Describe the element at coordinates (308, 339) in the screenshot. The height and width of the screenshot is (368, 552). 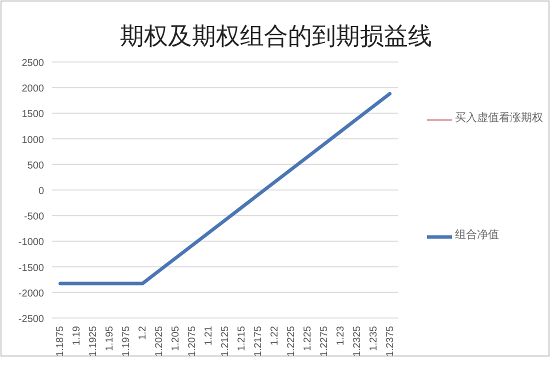
I see `x-tick-label: 1.225` at that location.